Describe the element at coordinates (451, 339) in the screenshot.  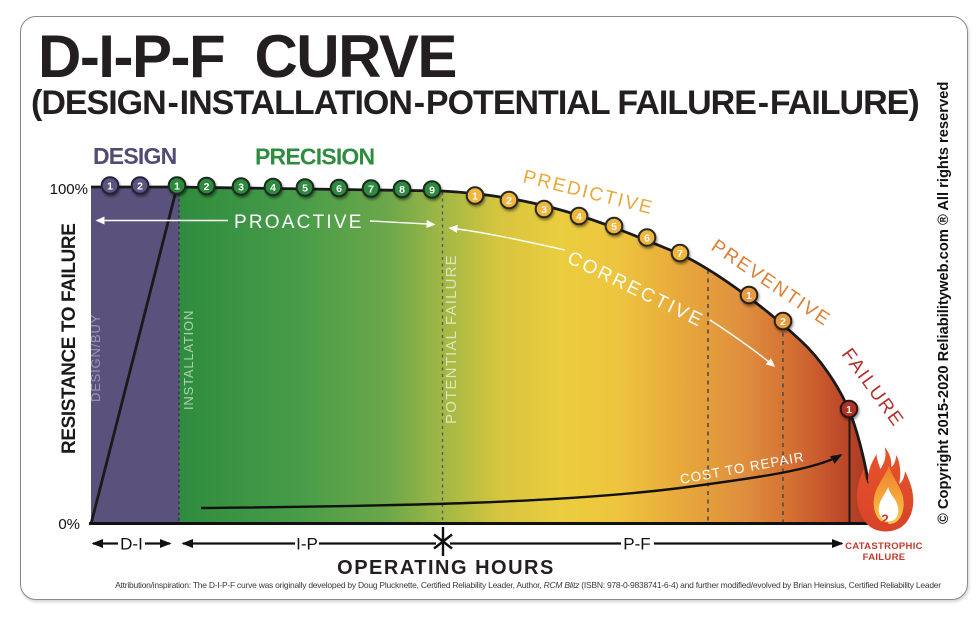
I see `svg-text: POTENTIAL FAILURE` at that location.